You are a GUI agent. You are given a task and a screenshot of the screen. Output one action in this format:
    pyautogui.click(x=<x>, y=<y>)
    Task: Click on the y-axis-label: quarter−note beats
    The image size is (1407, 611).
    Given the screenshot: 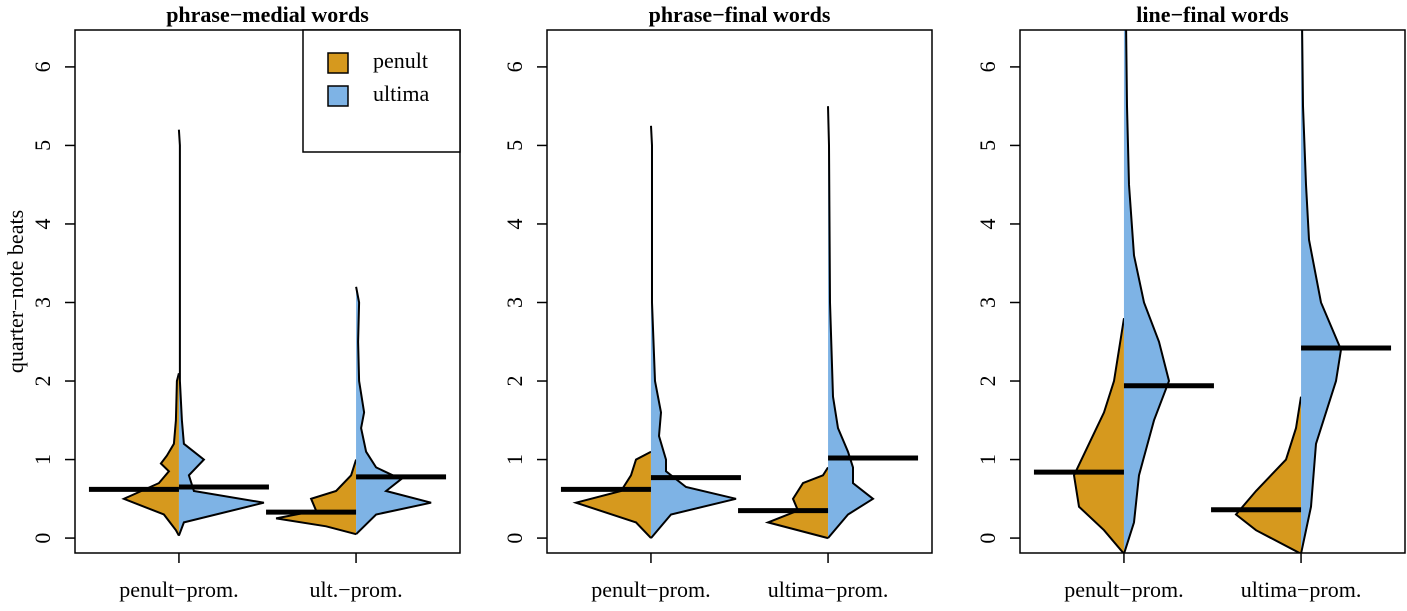 What is the action you would take?
    pyautogui.click(x=15, y=291)
    